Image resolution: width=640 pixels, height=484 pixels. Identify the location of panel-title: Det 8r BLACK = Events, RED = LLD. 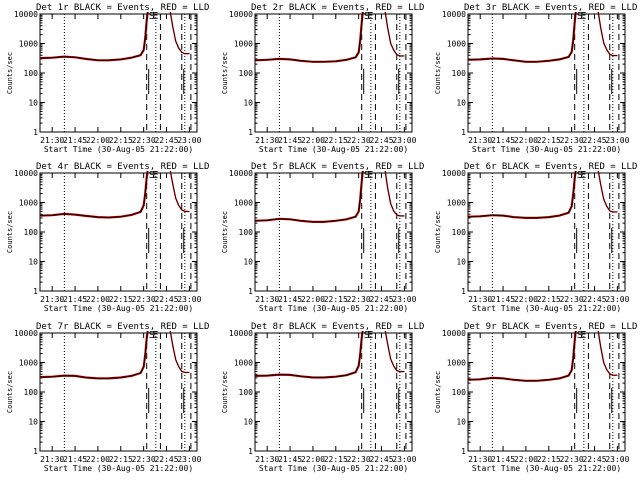
(337, 327).